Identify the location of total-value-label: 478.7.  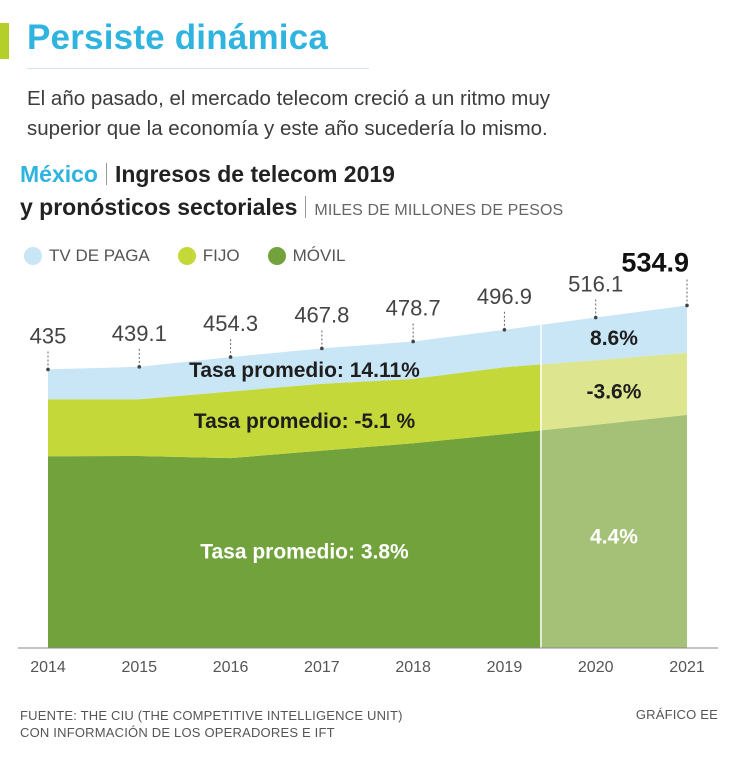
(413, 307).